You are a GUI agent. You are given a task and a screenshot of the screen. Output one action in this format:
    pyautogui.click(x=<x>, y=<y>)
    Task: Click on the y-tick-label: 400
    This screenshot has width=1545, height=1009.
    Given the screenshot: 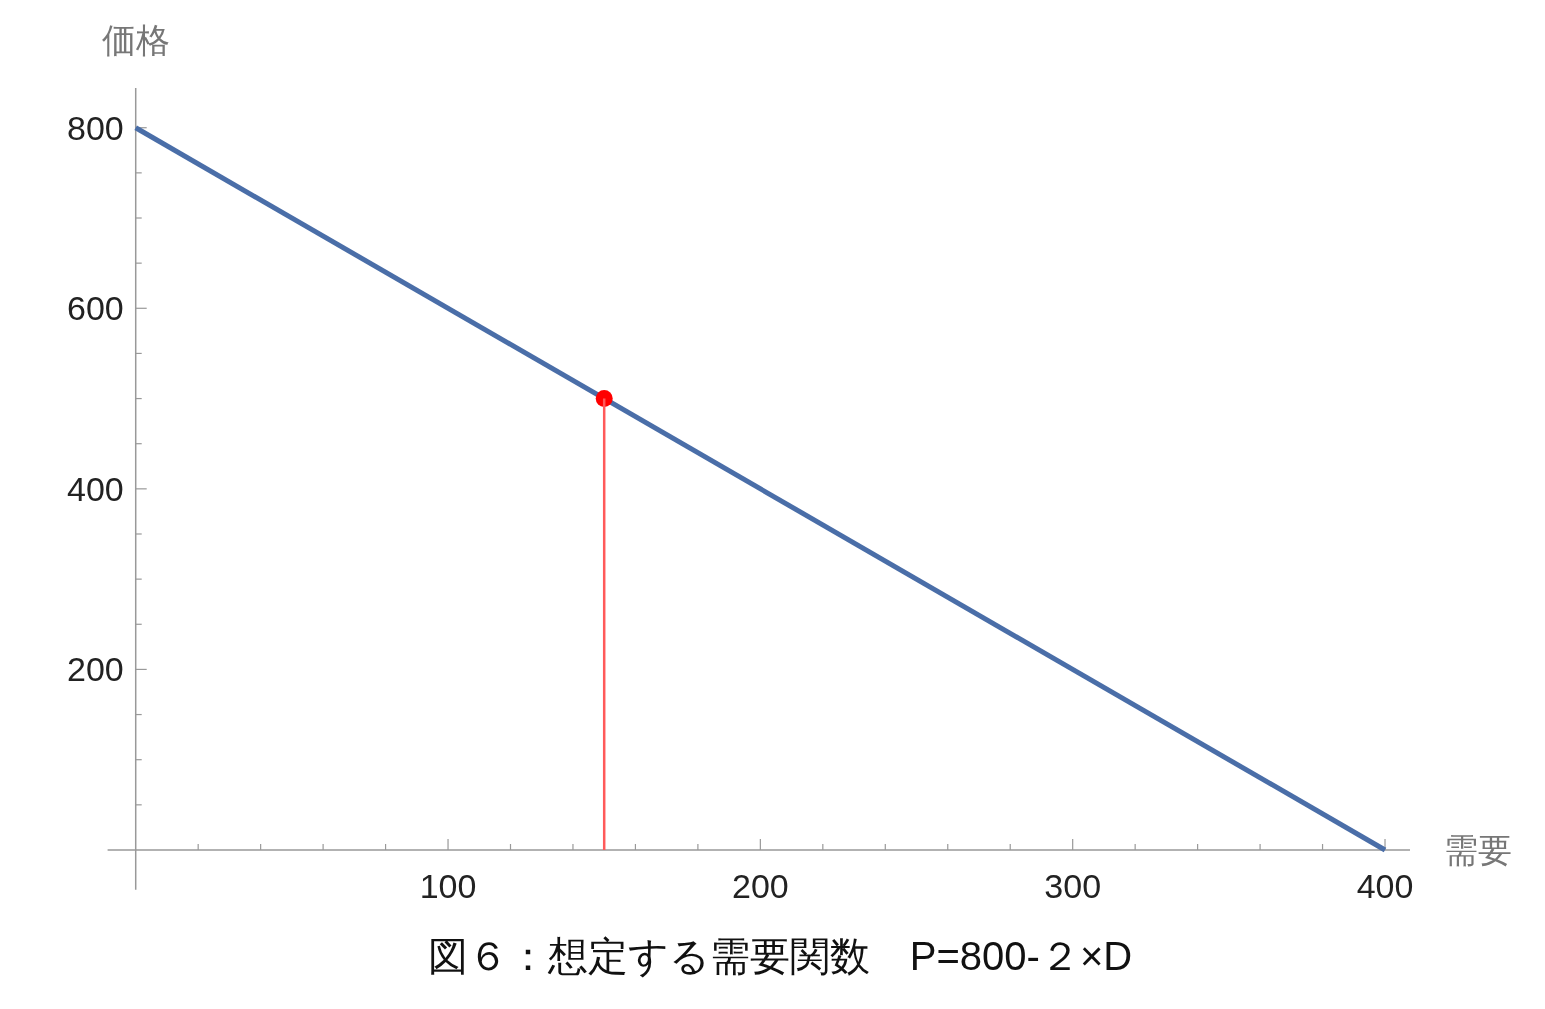 What is the action you would take?
    pyautogui.click(x=95, y=488)
    